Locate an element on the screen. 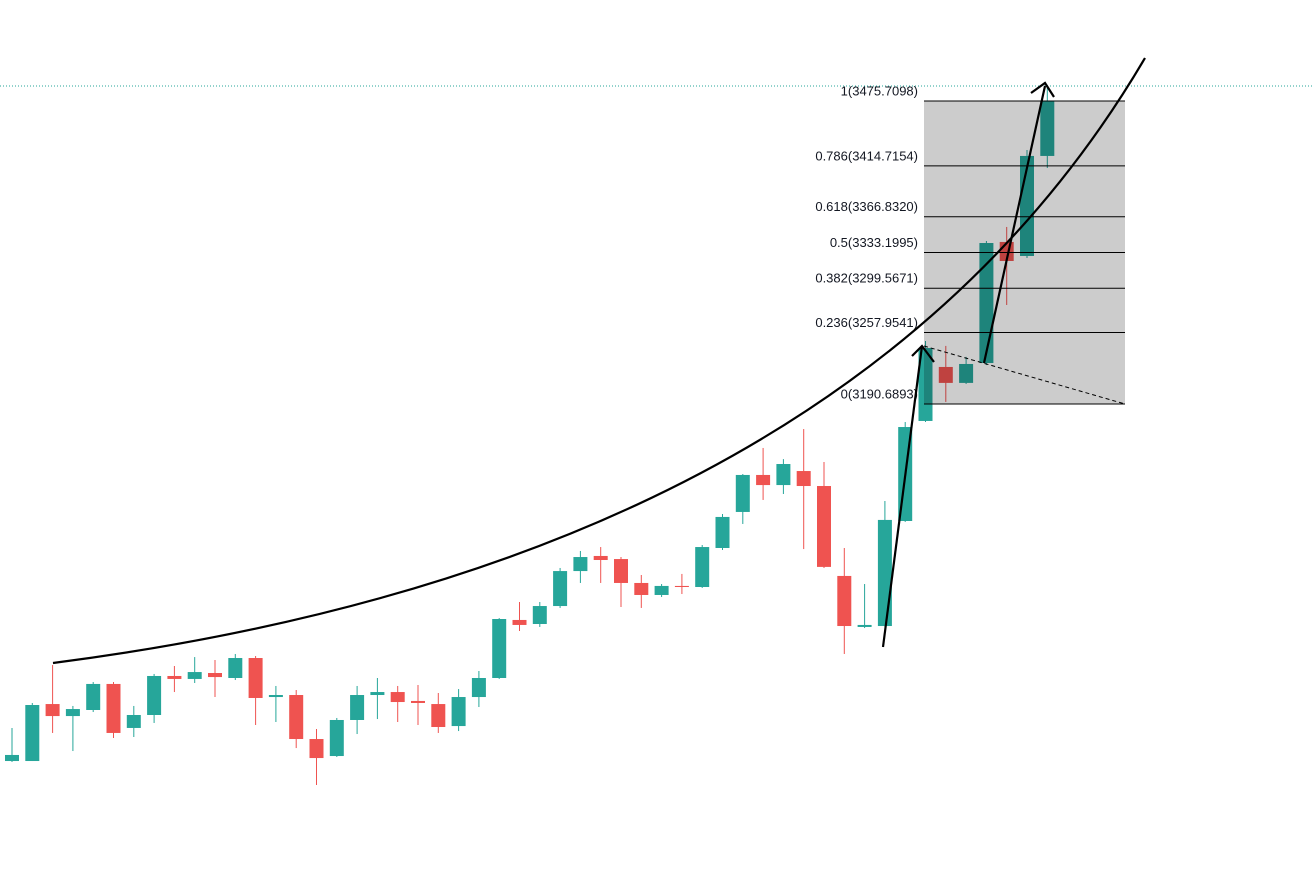 This screenshot has height=877, width=1314. fib-level-label: 0.618(3366.8320) is located at coordinates (866, 206).